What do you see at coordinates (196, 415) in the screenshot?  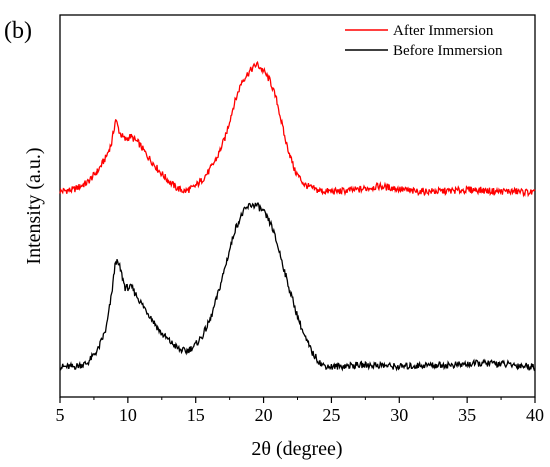 I see `x-tick-label: 15` at bounding box center [196, 415].